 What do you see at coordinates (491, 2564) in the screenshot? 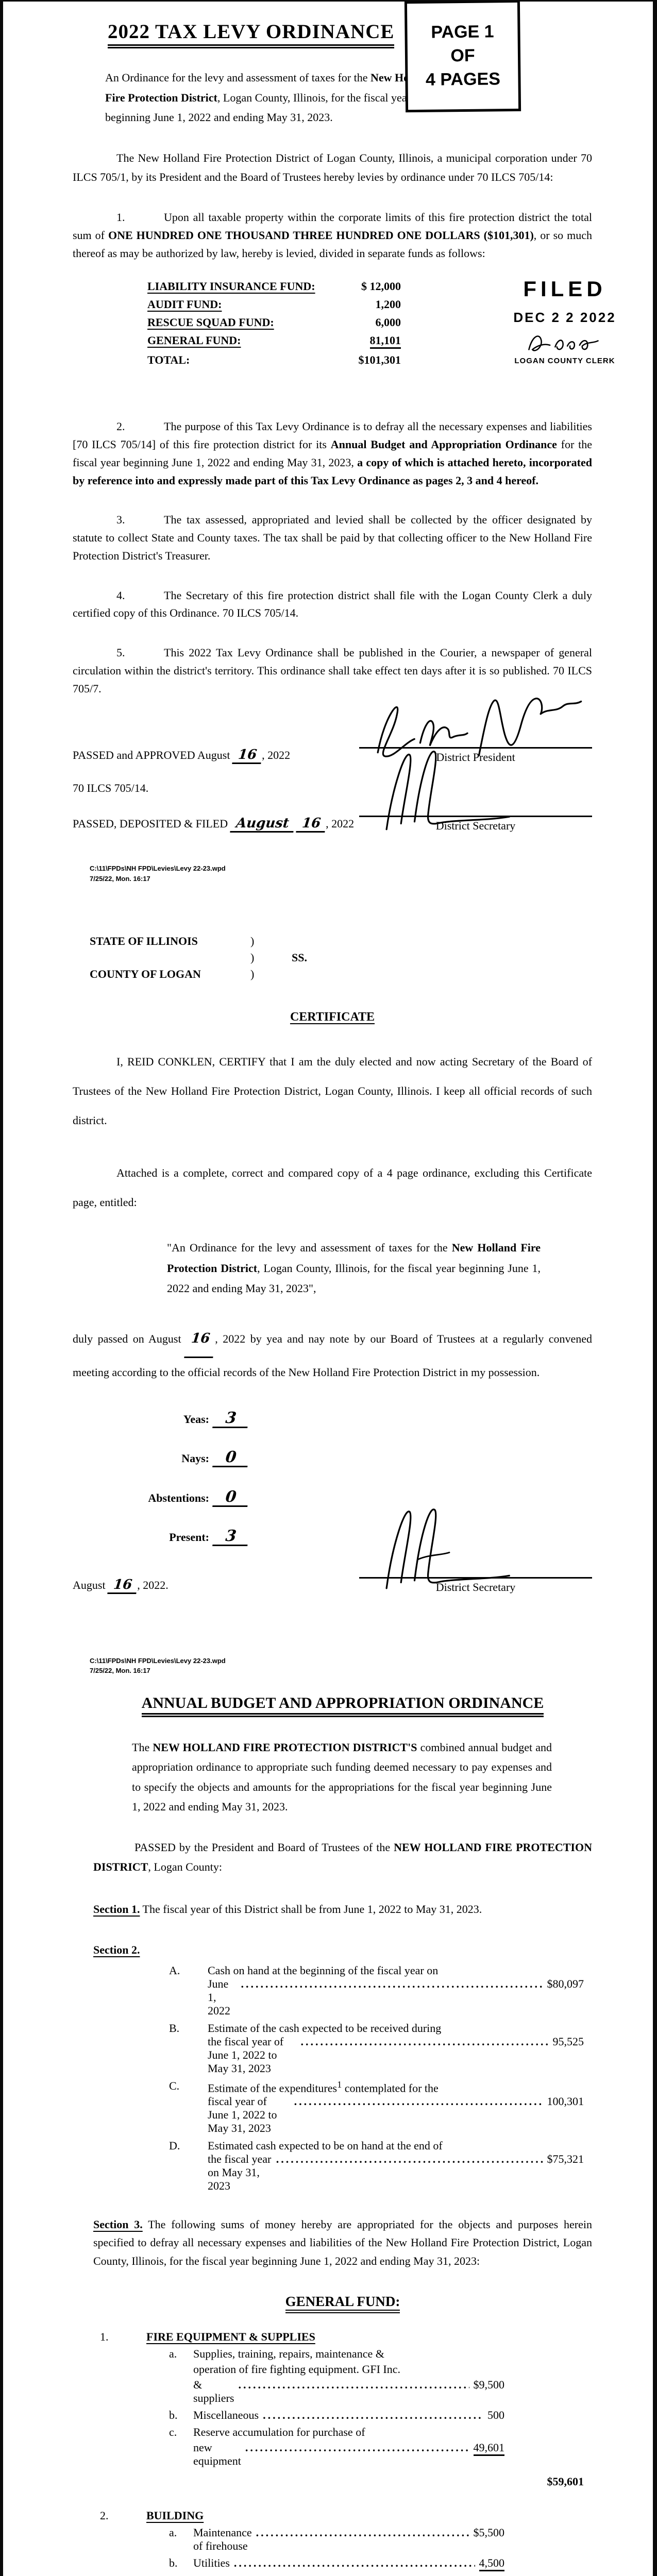
I see `item-amount-underlined: 4,500` at bounding box center [491, 2564].